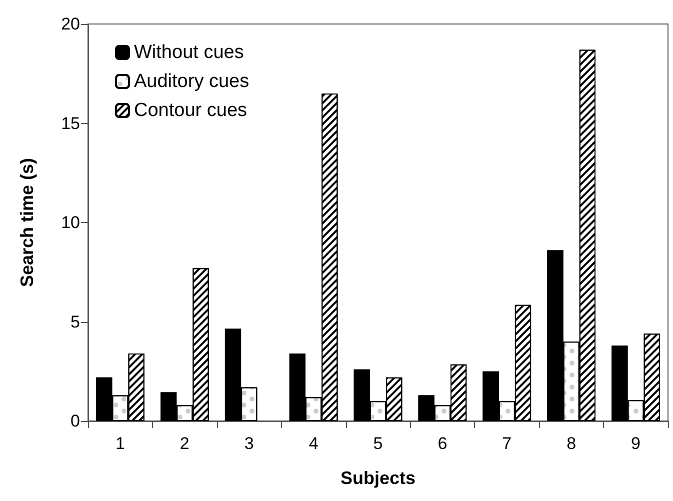  Describe the element at coordinates (189, 52) in the screenshot. I see `legend-label: Without cues` at that location.